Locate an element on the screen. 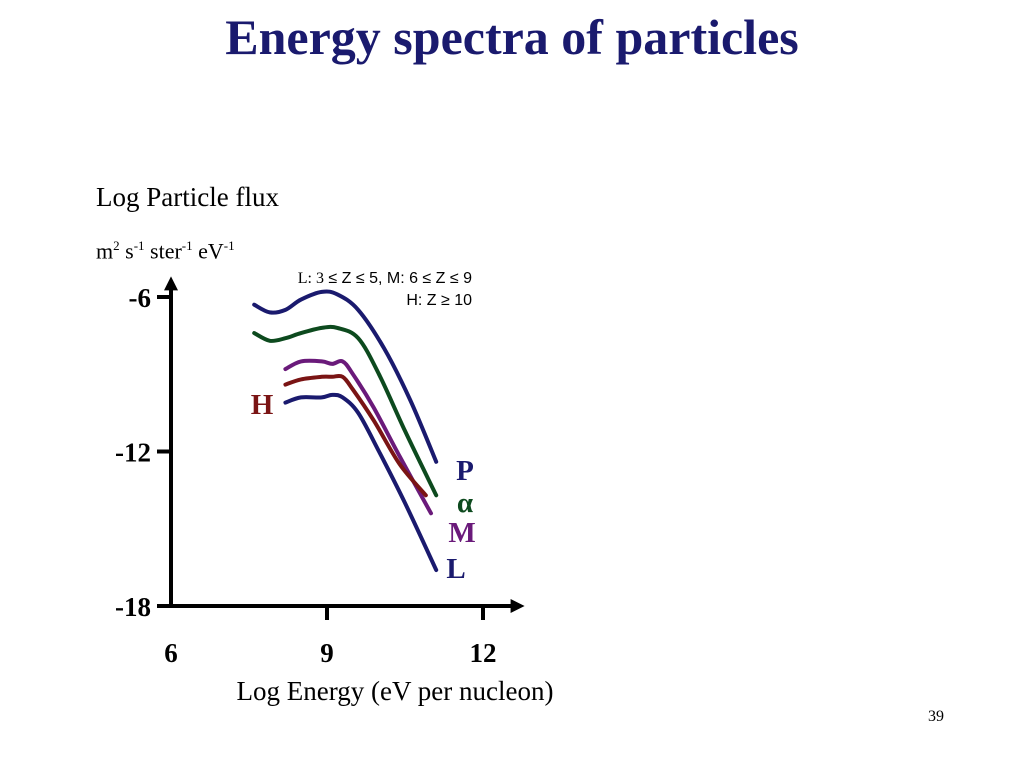 This screenshot has height=768, width=1024. unit-ster: ster is located at coordinates (163, 251).